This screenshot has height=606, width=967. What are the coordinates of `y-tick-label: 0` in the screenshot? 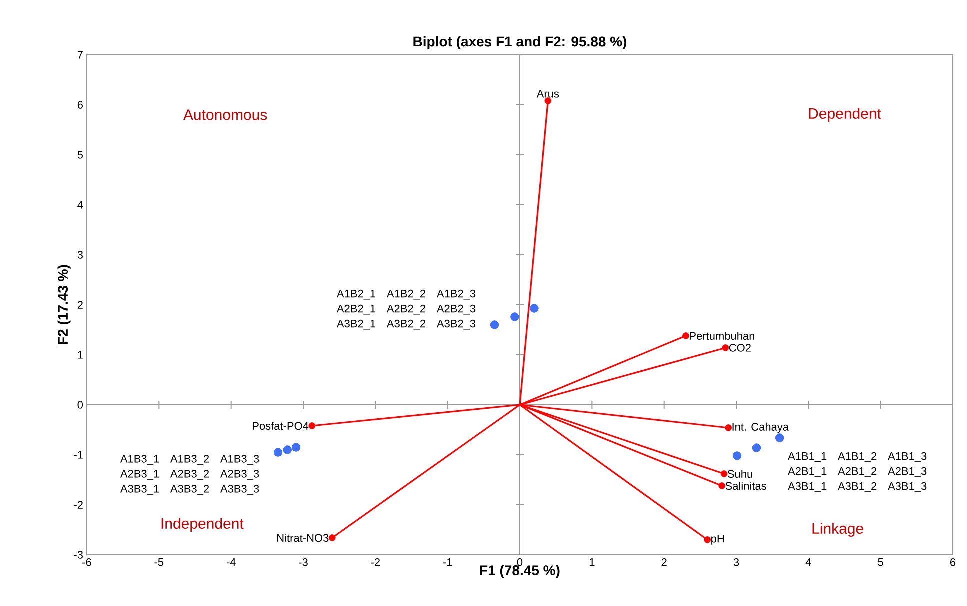 It's located at (81, 405).